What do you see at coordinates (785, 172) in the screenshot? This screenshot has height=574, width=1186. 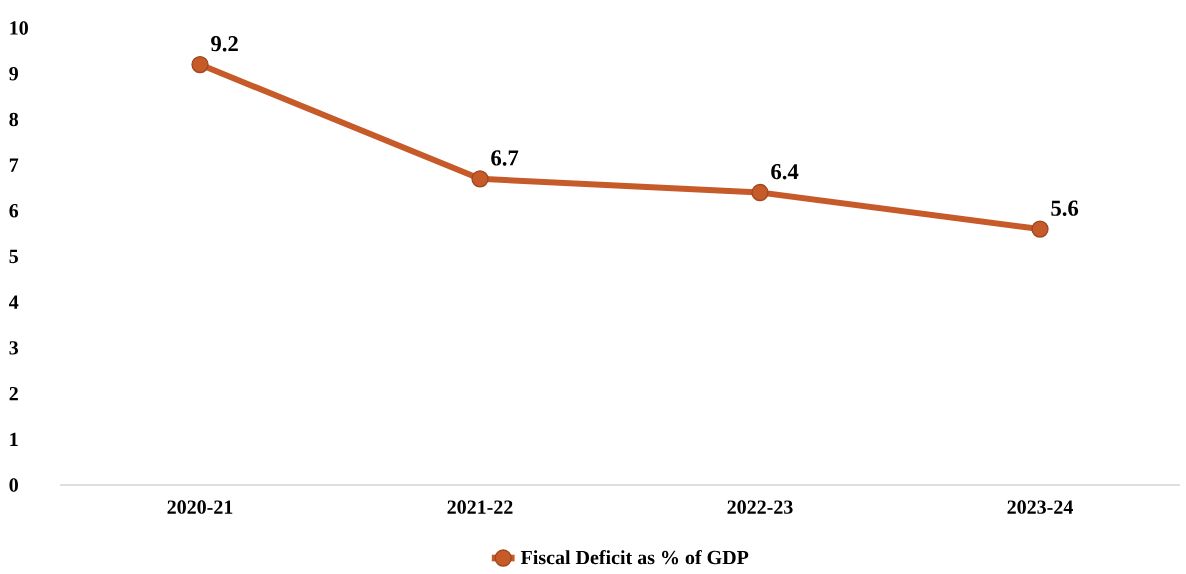 I see `data-label: 6.4` at bounding box center [785, 172].